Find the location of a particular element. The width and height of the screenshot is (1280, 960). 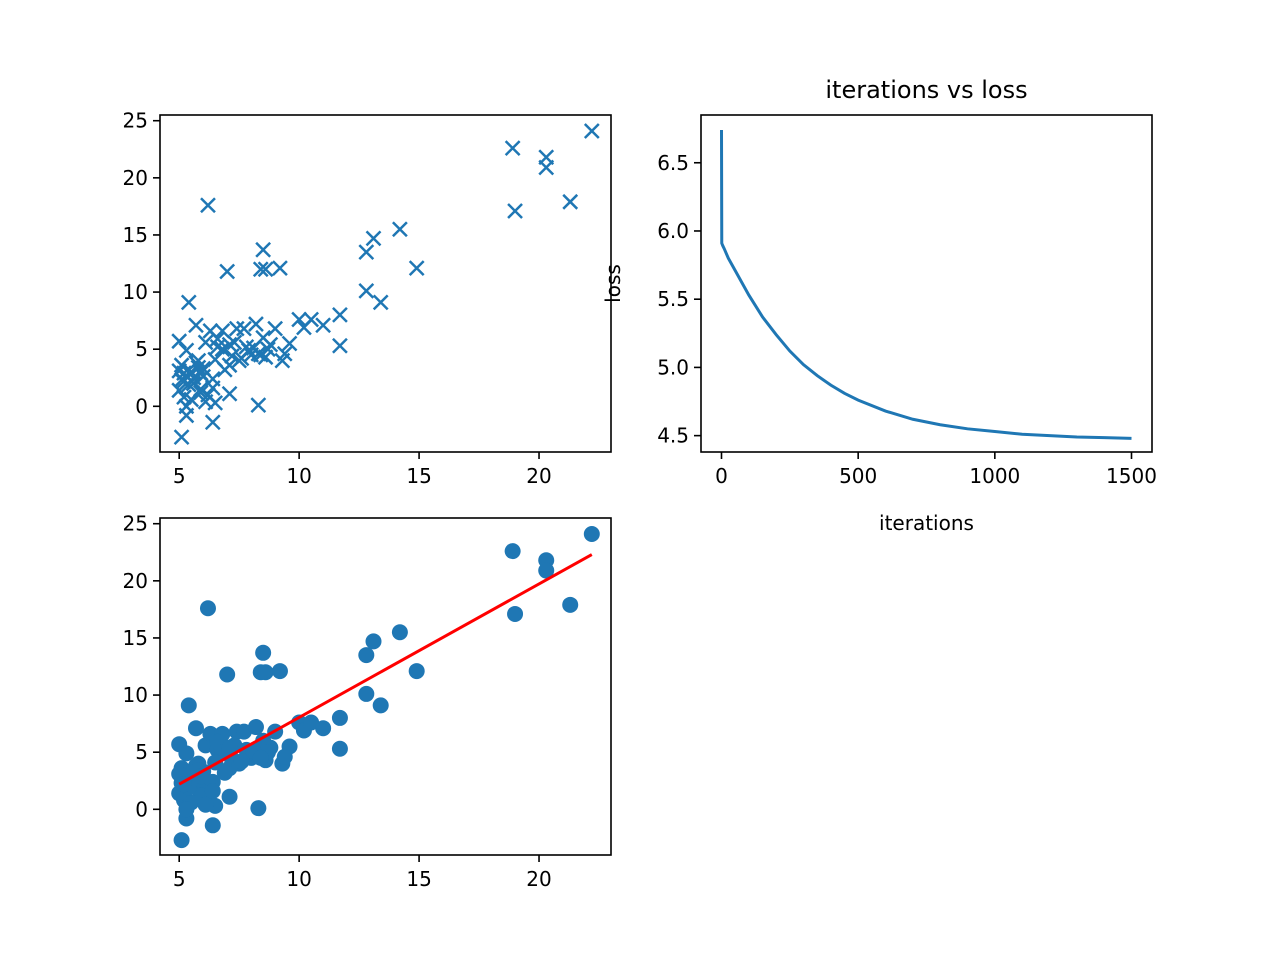

y-tick-label: 5.5 is located at coordinates (673, 299).